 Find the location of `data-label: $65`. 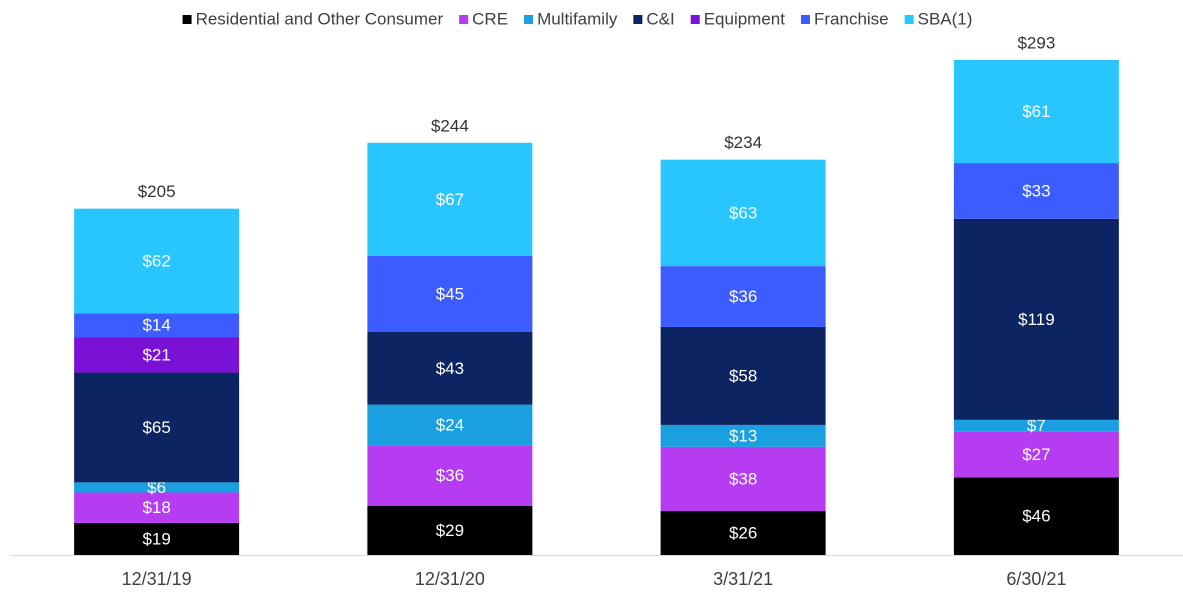

data-label: $65 is located at coordinates (156, 427).